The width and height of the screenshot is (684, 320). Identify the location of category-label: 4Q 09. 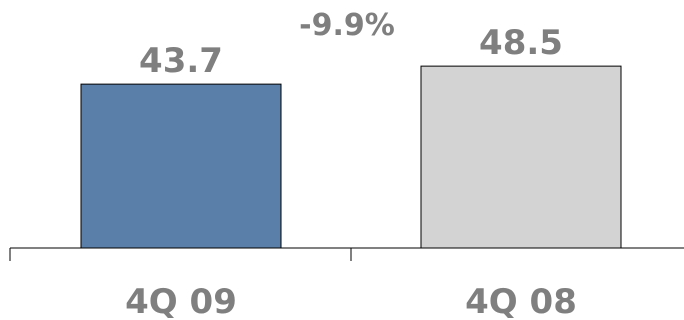
(181, 301).